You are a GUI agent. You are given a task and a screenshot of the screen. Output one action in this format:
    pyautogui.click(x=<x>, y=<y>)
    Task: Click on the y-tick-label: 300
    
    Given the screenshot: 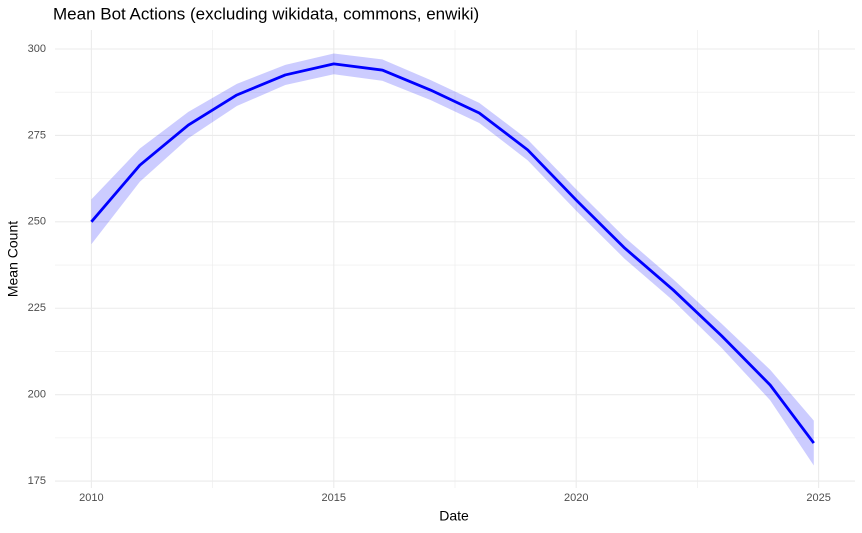 What is the action you would take?
    pyautogui.click(x=37, y=49)
    